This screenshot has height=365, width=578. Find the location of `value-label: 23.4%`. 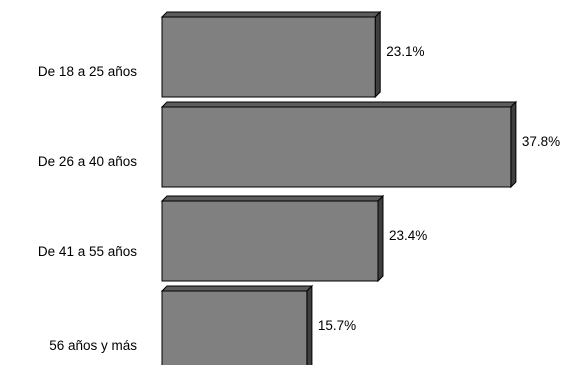

value-label: 23.4% is located at coordinates (408, 235).